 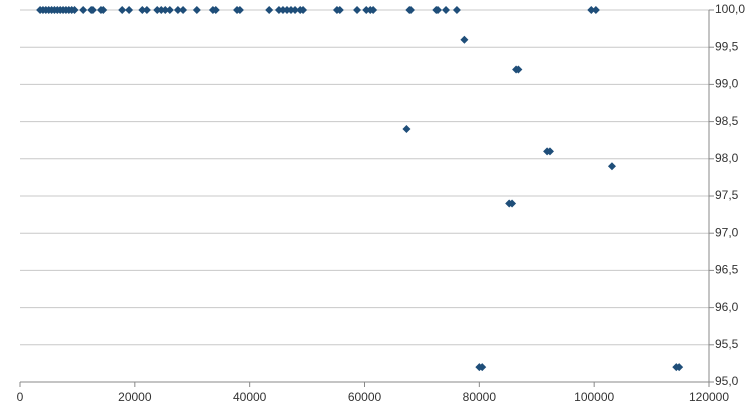 What do you see at coordinates (727, 46) in the screenshot?
I see `y-tick-label: 99,5` at bounding box center [727, 46].